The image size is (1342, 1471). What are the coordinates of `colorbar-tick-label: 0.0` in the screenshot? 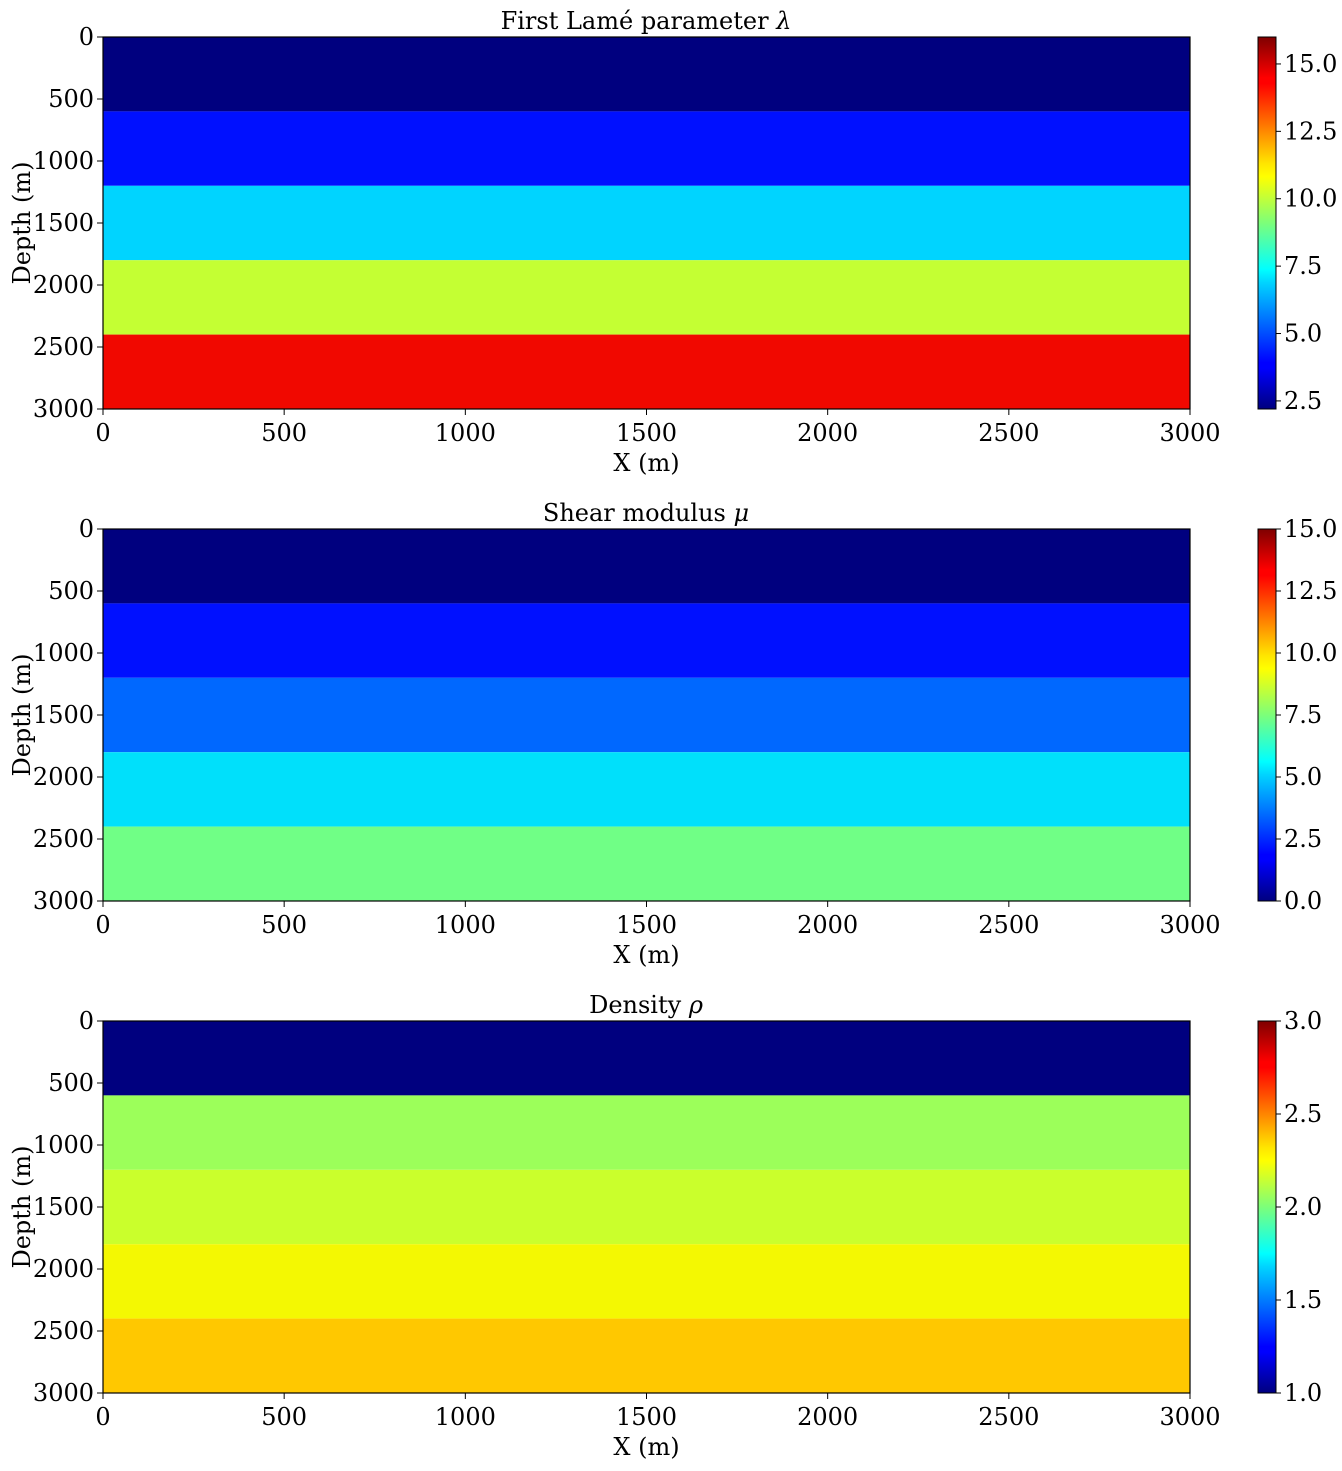 It's located at (1303, 901).